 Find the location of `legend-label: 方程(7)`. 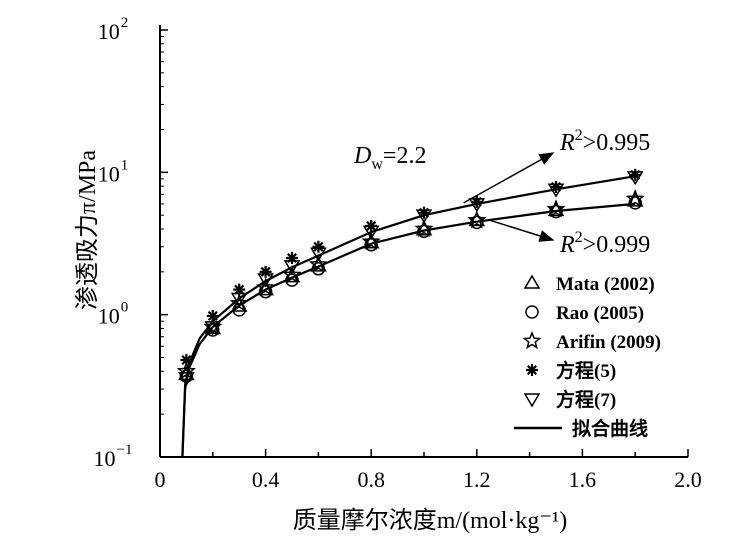

legend-label: 方程(7) is located at coordinates (586, 399).